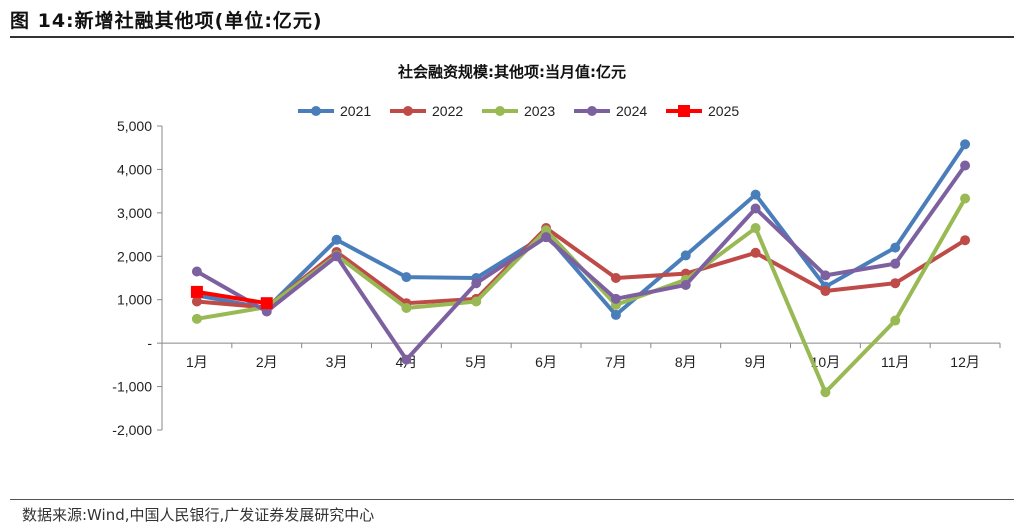 Image resolution: width=1024 pixels, height=531 pixels. What do you see at coordinates (132, 430) in the screenshot?
I see `y-tick-label: -2,000` at bounding box center [132, 430].